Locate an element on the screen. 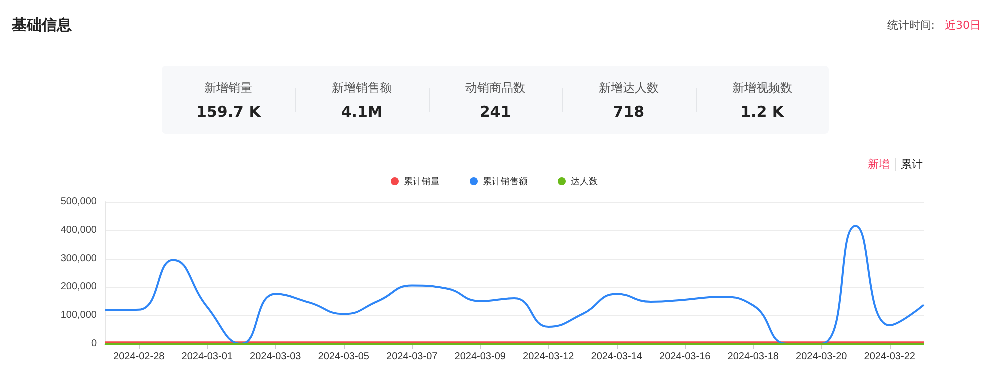  x-tick-label: 2024-03-09 is located at coordinates (480, 357).